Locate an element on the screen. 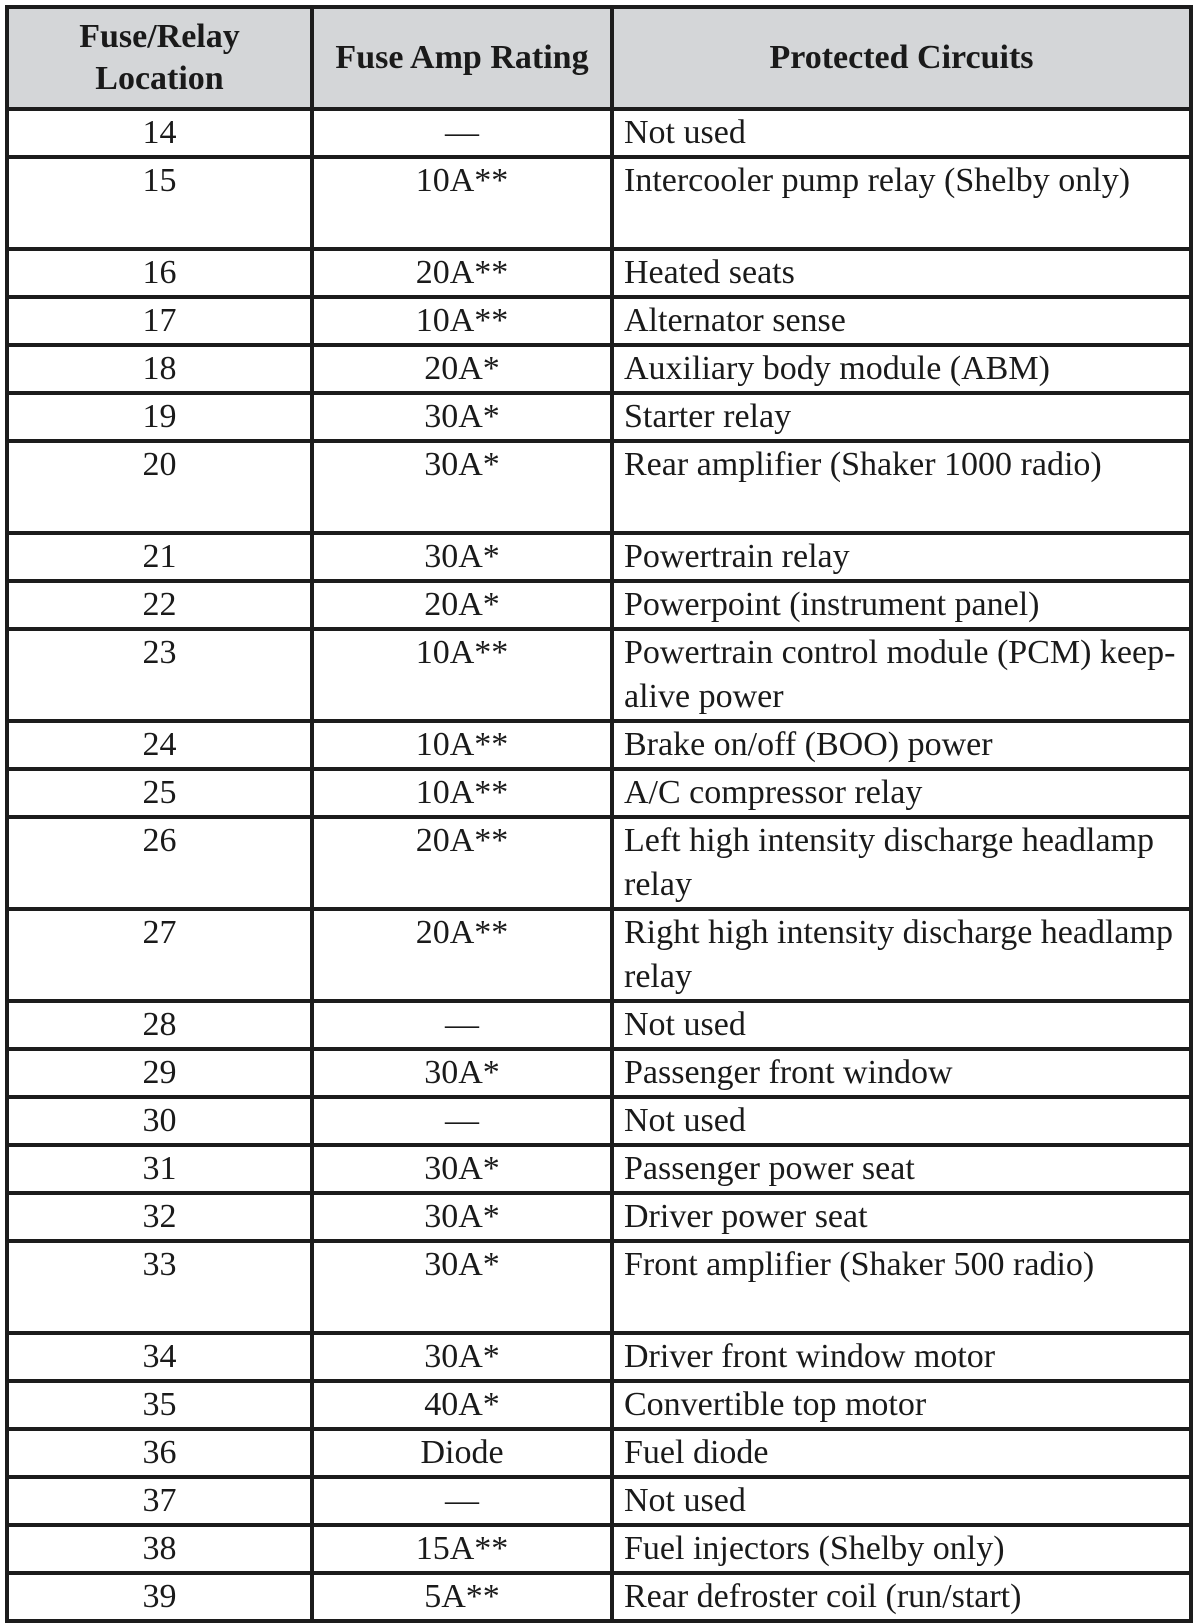  cell-location: 34 is located at coordinates (159, 1357).